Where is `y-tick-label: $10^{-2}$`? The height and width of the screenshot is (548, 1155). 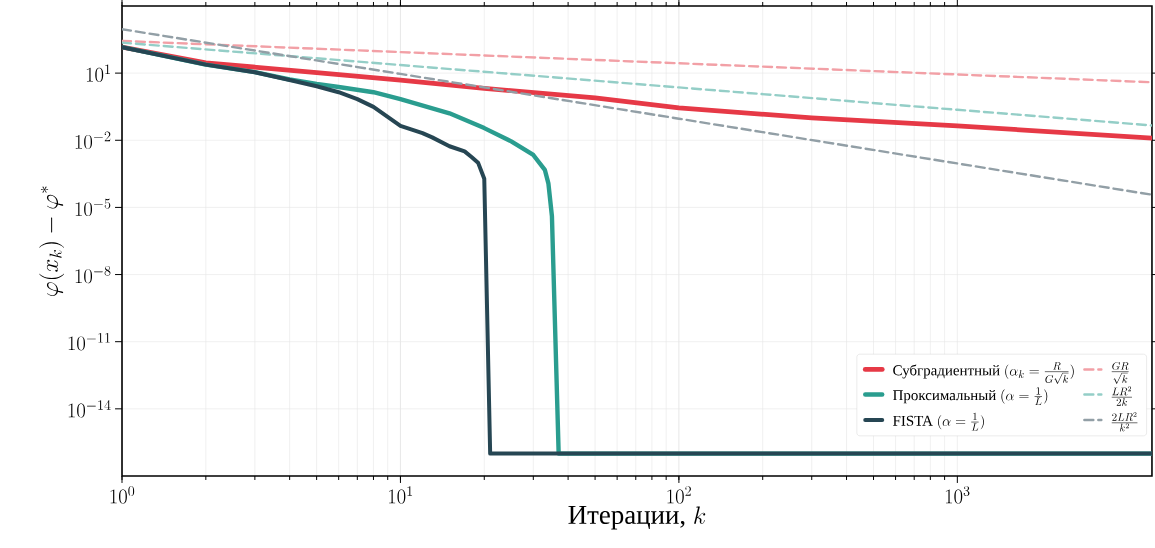
y-tick-label: $10^{-2}$ is located at coordinates (93, 140).